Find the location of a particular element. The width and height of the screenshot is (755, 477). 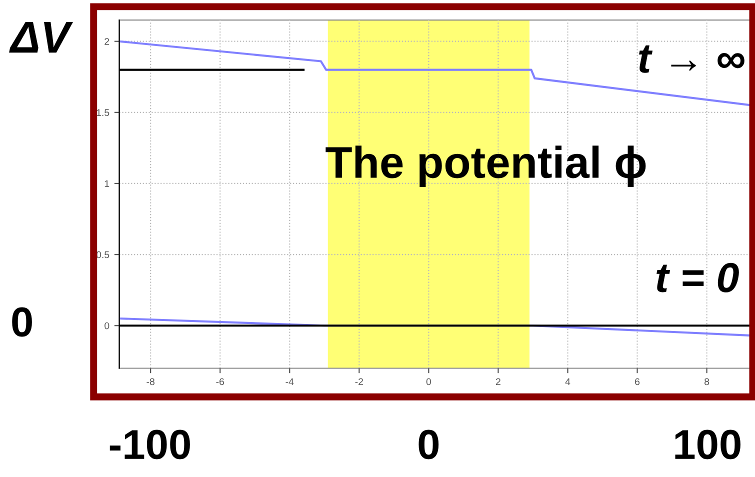

annotation: t → ∞ is located at coordinates (691, 59).